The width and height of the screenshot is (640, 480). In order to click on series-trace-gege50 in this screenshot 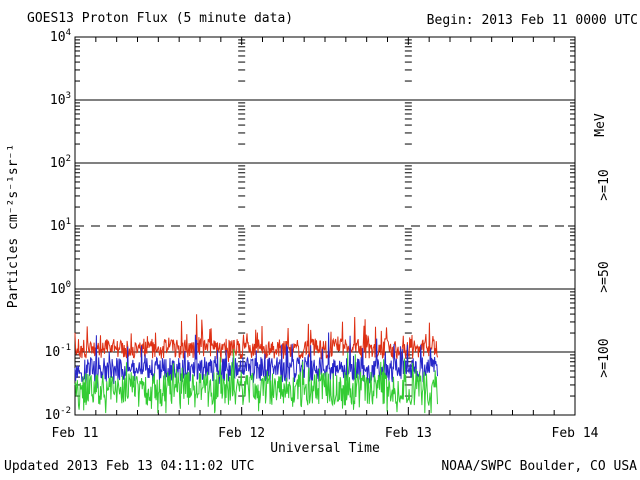, I will do `click(256, 360)`.